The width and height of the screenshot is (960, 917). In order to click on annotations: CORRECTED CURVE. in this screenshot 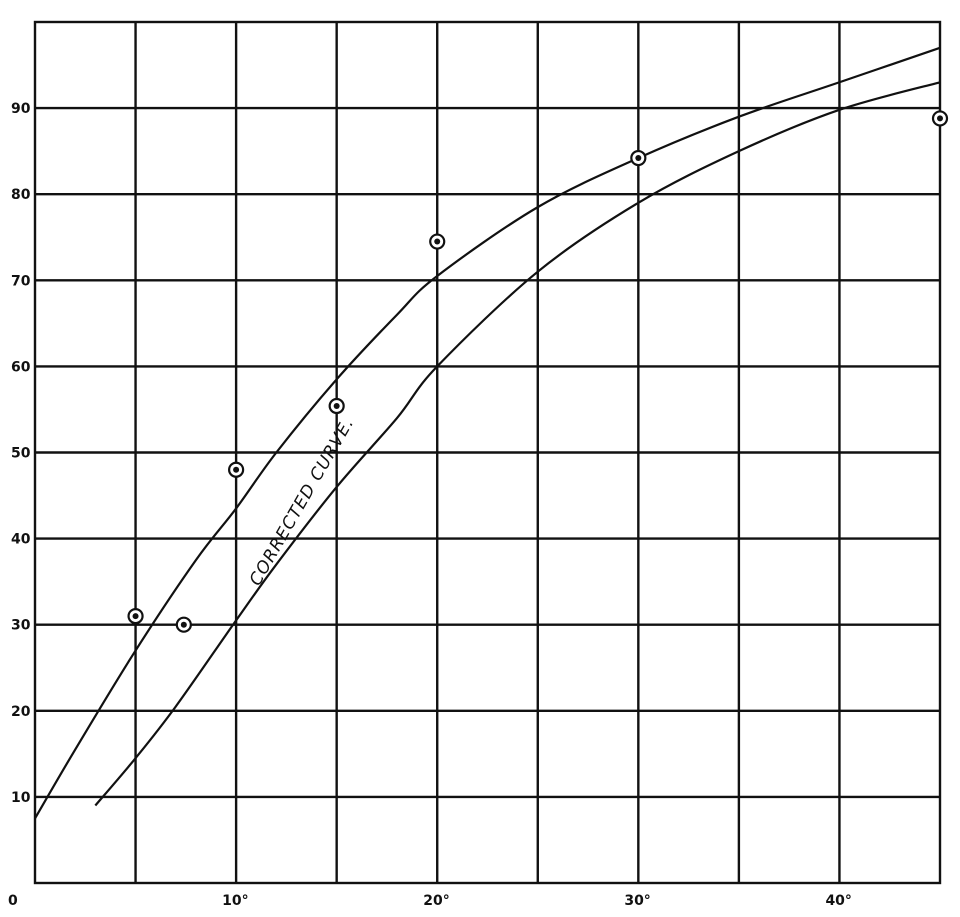, I will do `click(302, 501)`.